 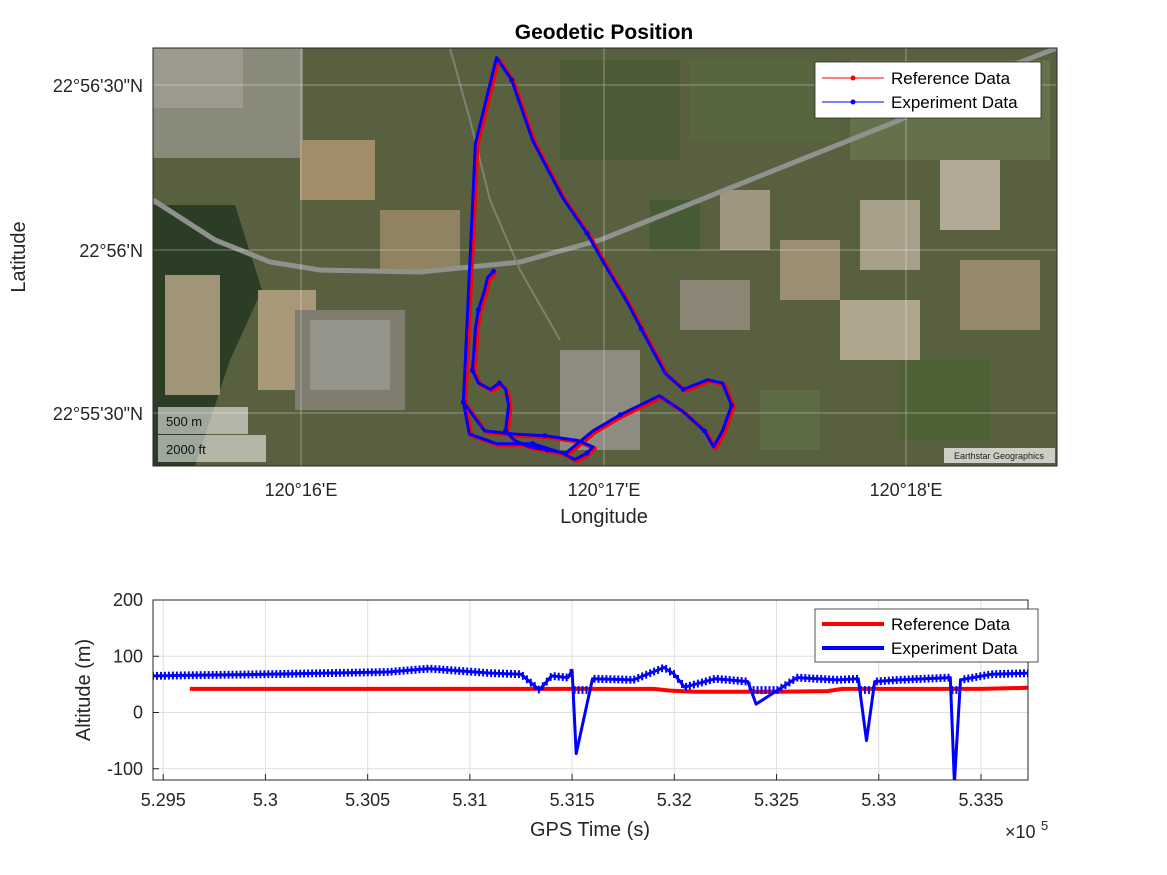 I want to click on altitude-y-tick: 100, so click(x=128, y=656).